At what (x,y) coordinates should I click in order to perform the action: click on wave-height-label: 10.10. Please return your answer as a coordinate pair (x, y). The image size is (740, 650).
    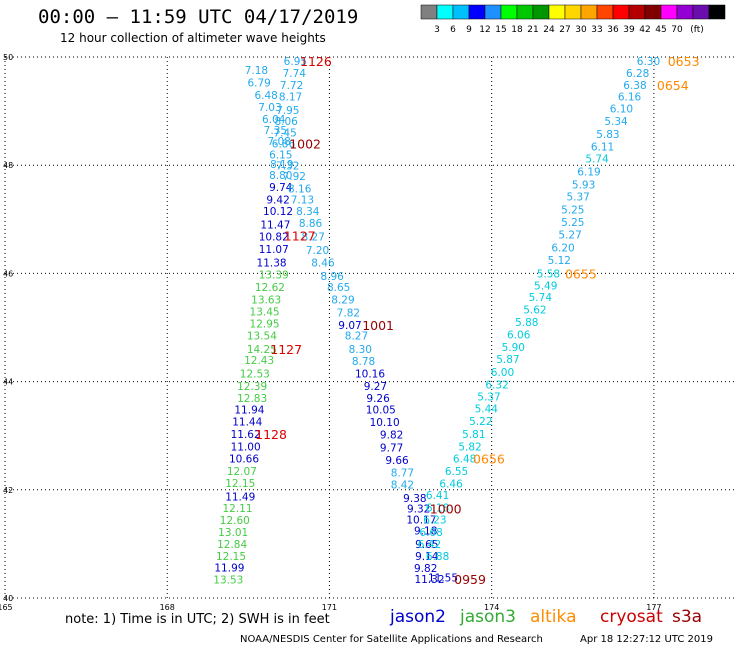
    Looking at the image, I should click on (385, 423).